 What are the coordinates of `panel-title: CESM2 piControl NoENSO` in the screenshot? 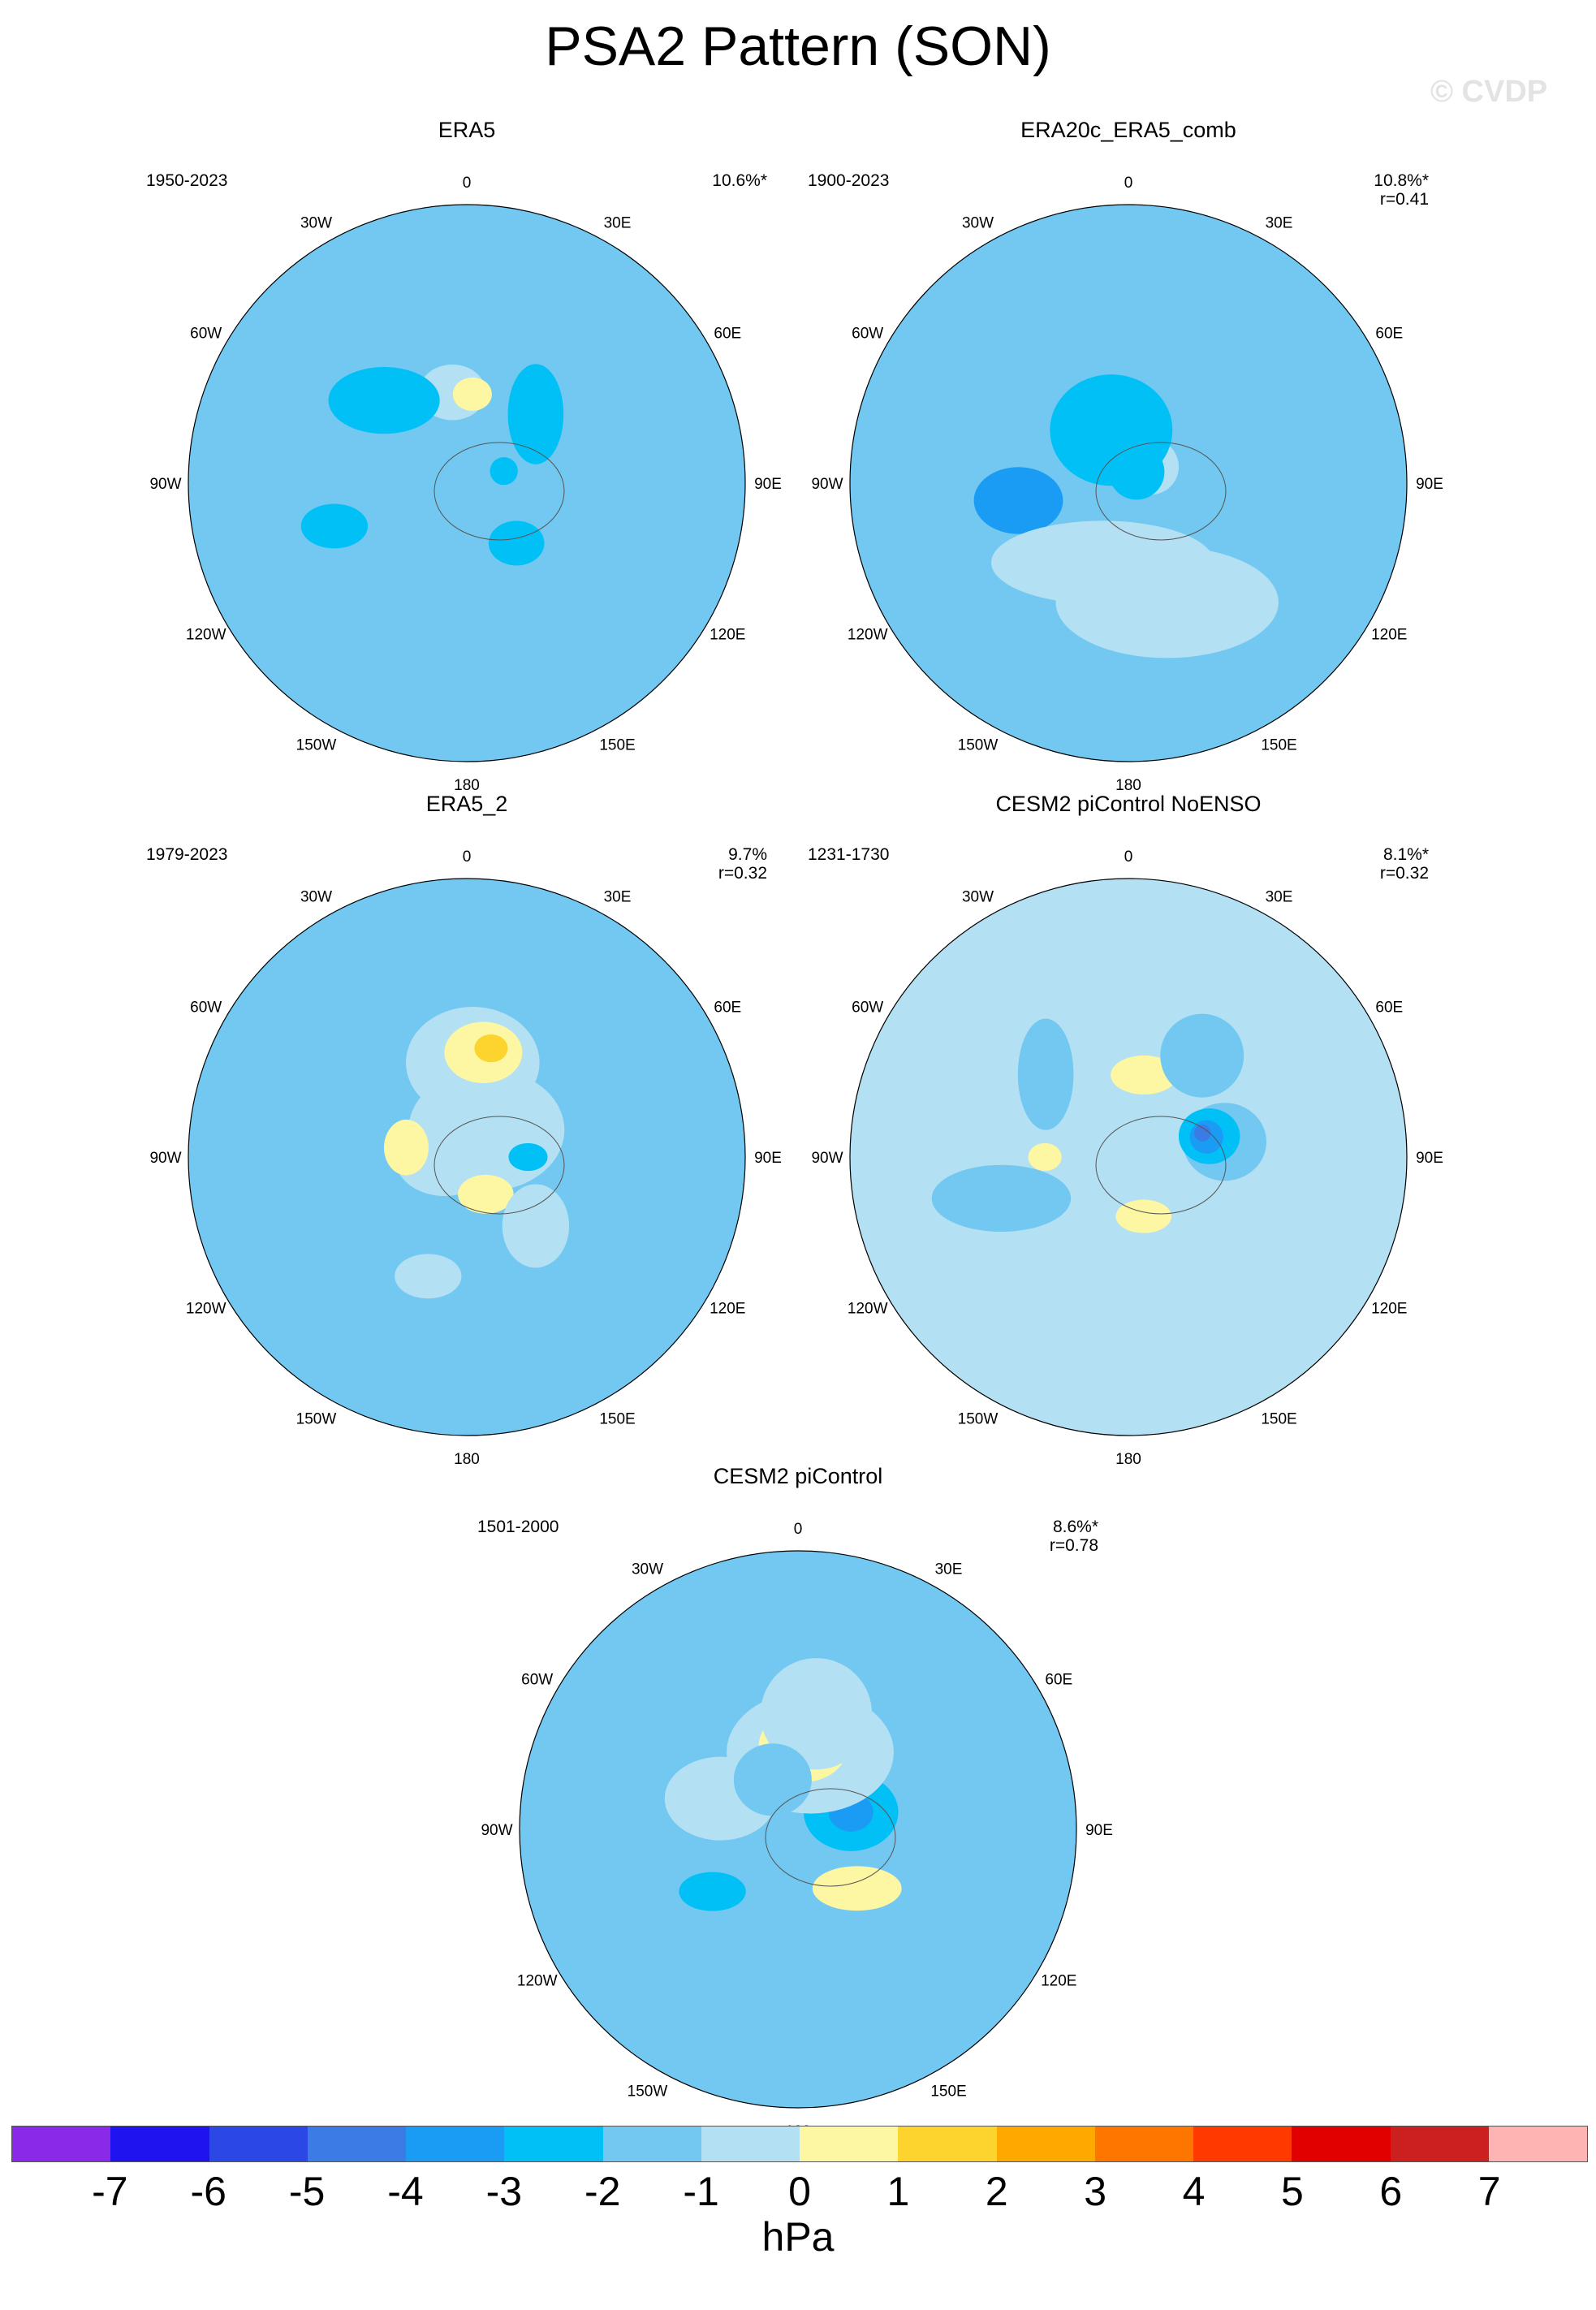 It's located at (1128, 804).